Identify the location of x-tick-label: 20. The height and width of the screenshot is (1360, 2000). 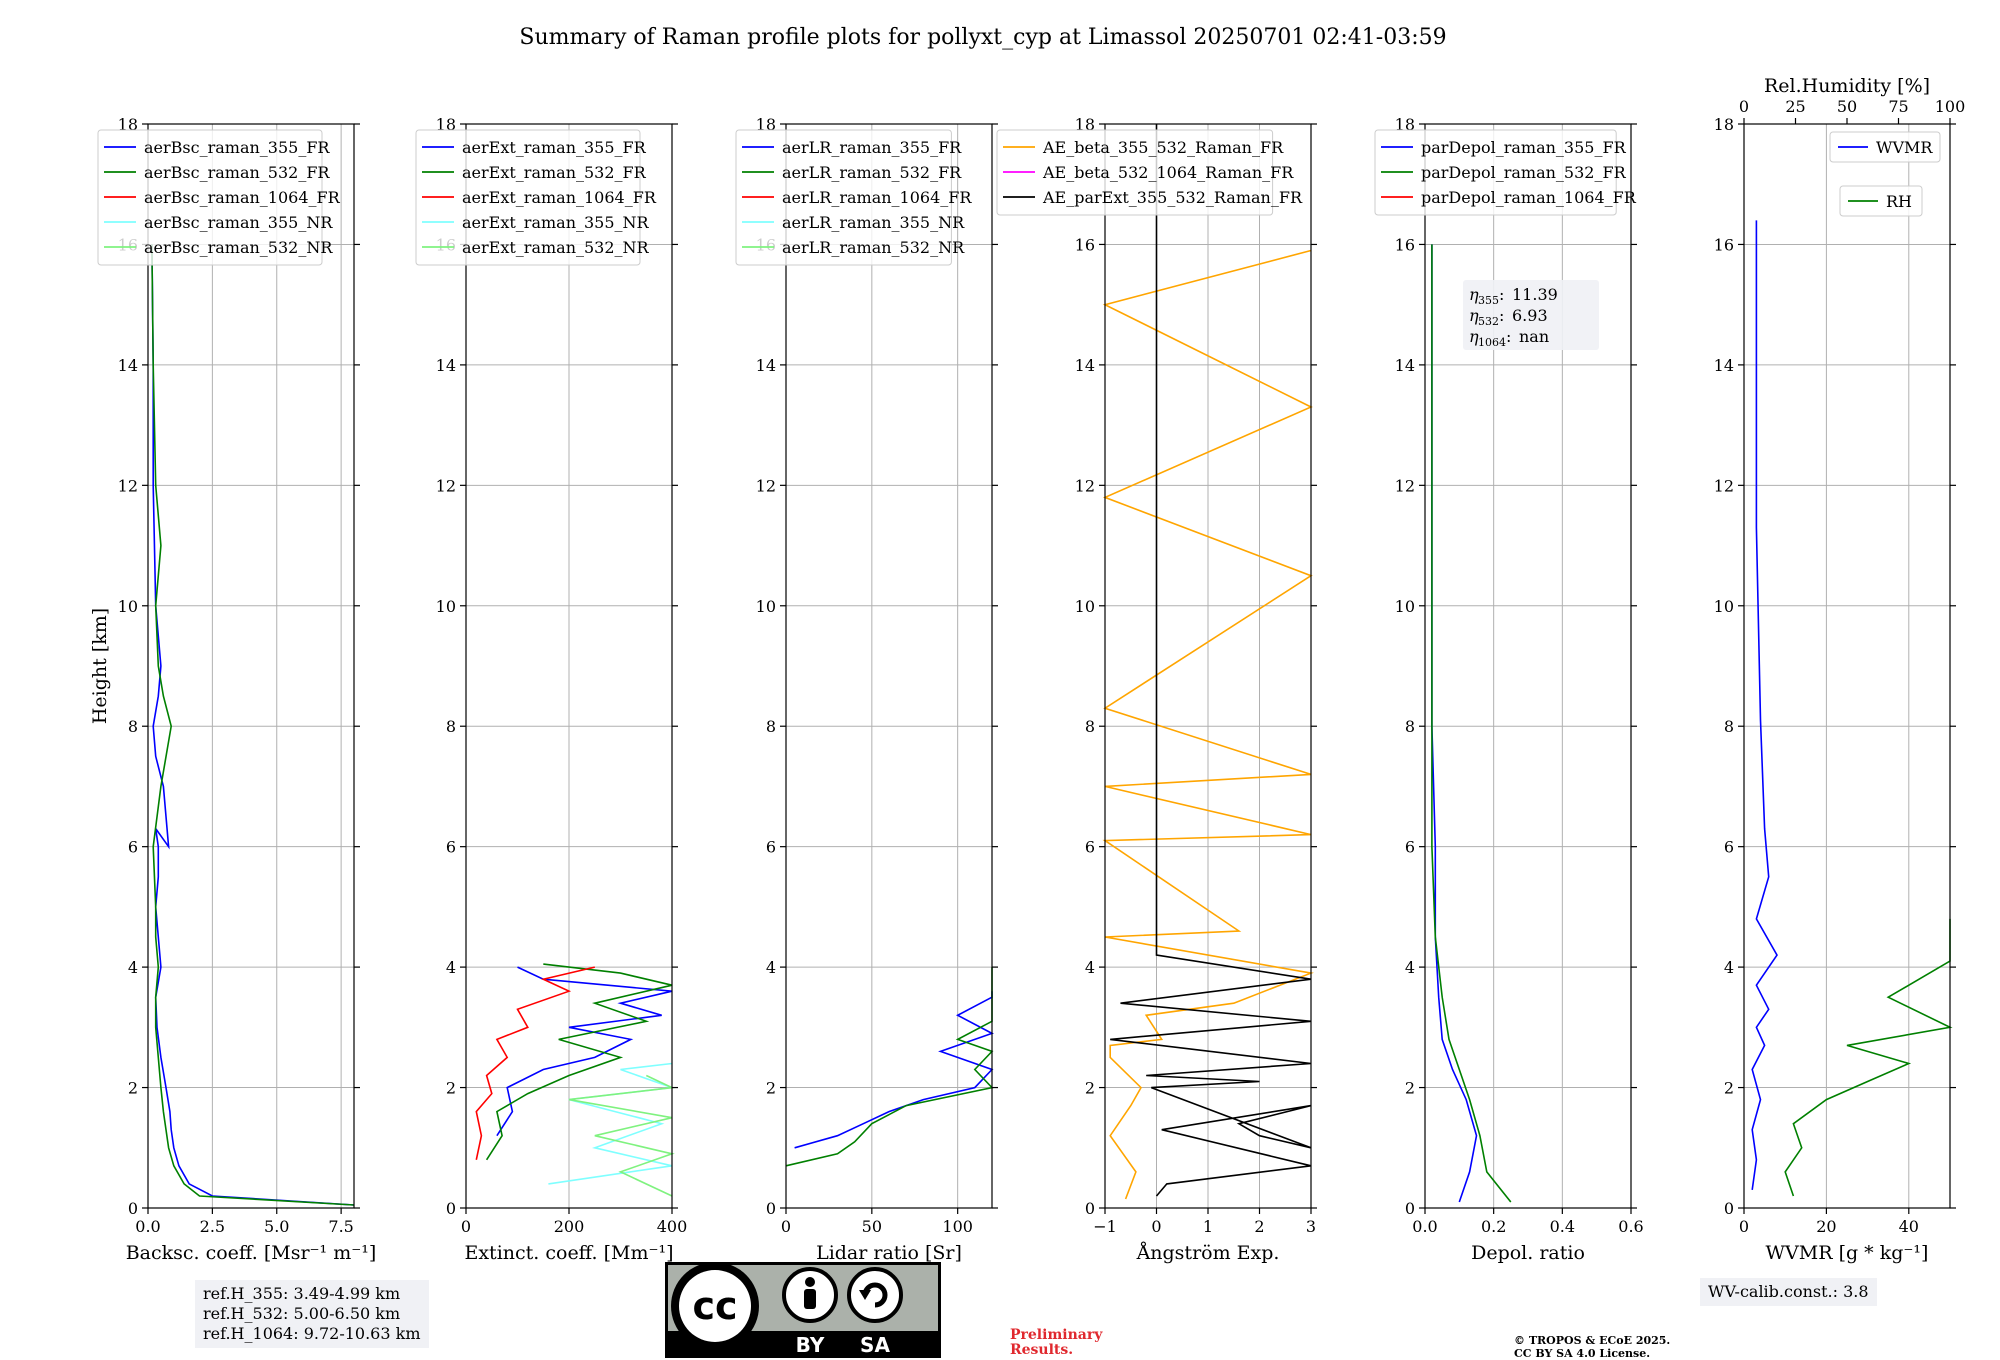
(1826, 1226).